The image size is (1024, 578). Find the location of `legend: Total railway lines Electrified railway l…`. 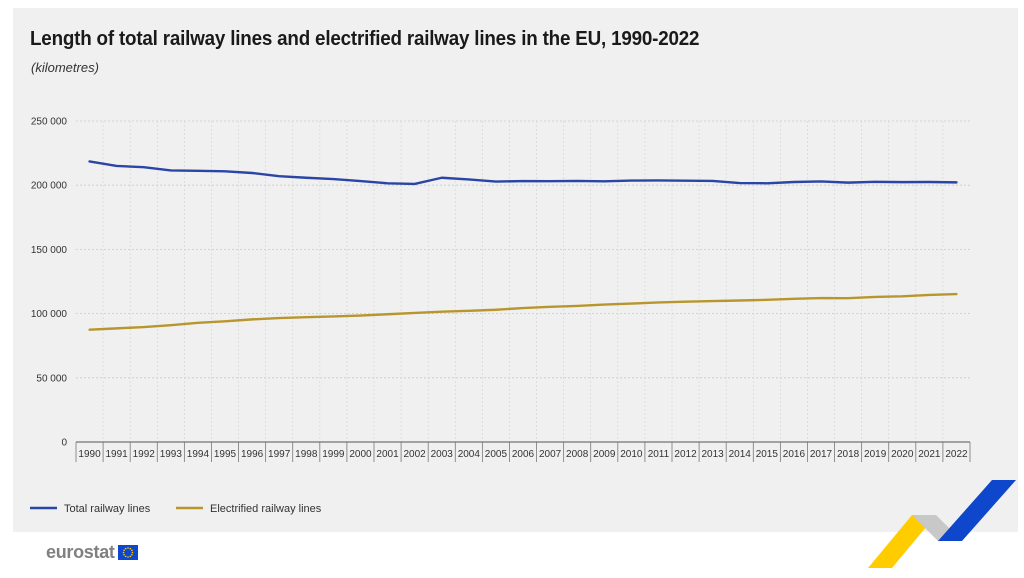

legend: Total railway lines Electrified railway l… is located at coordinates (176, 509).